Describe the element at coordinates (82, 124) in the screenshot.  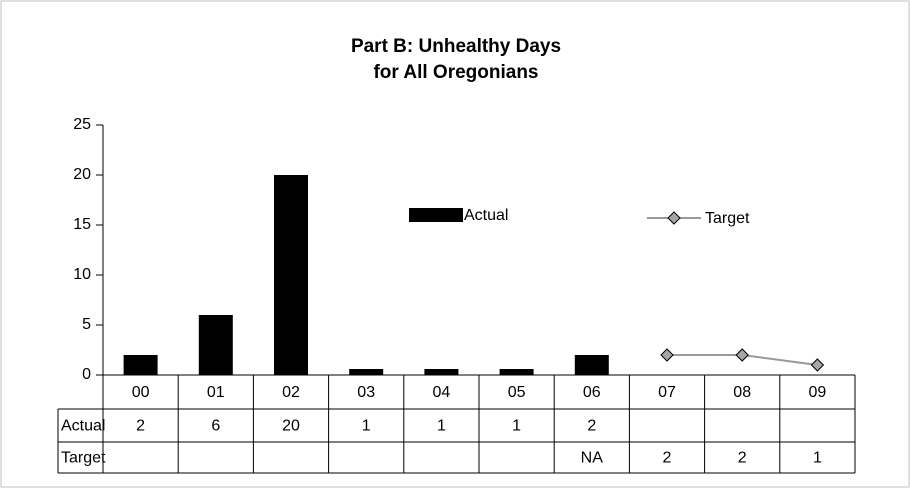
I see `y-tick-label: 25` at that location.